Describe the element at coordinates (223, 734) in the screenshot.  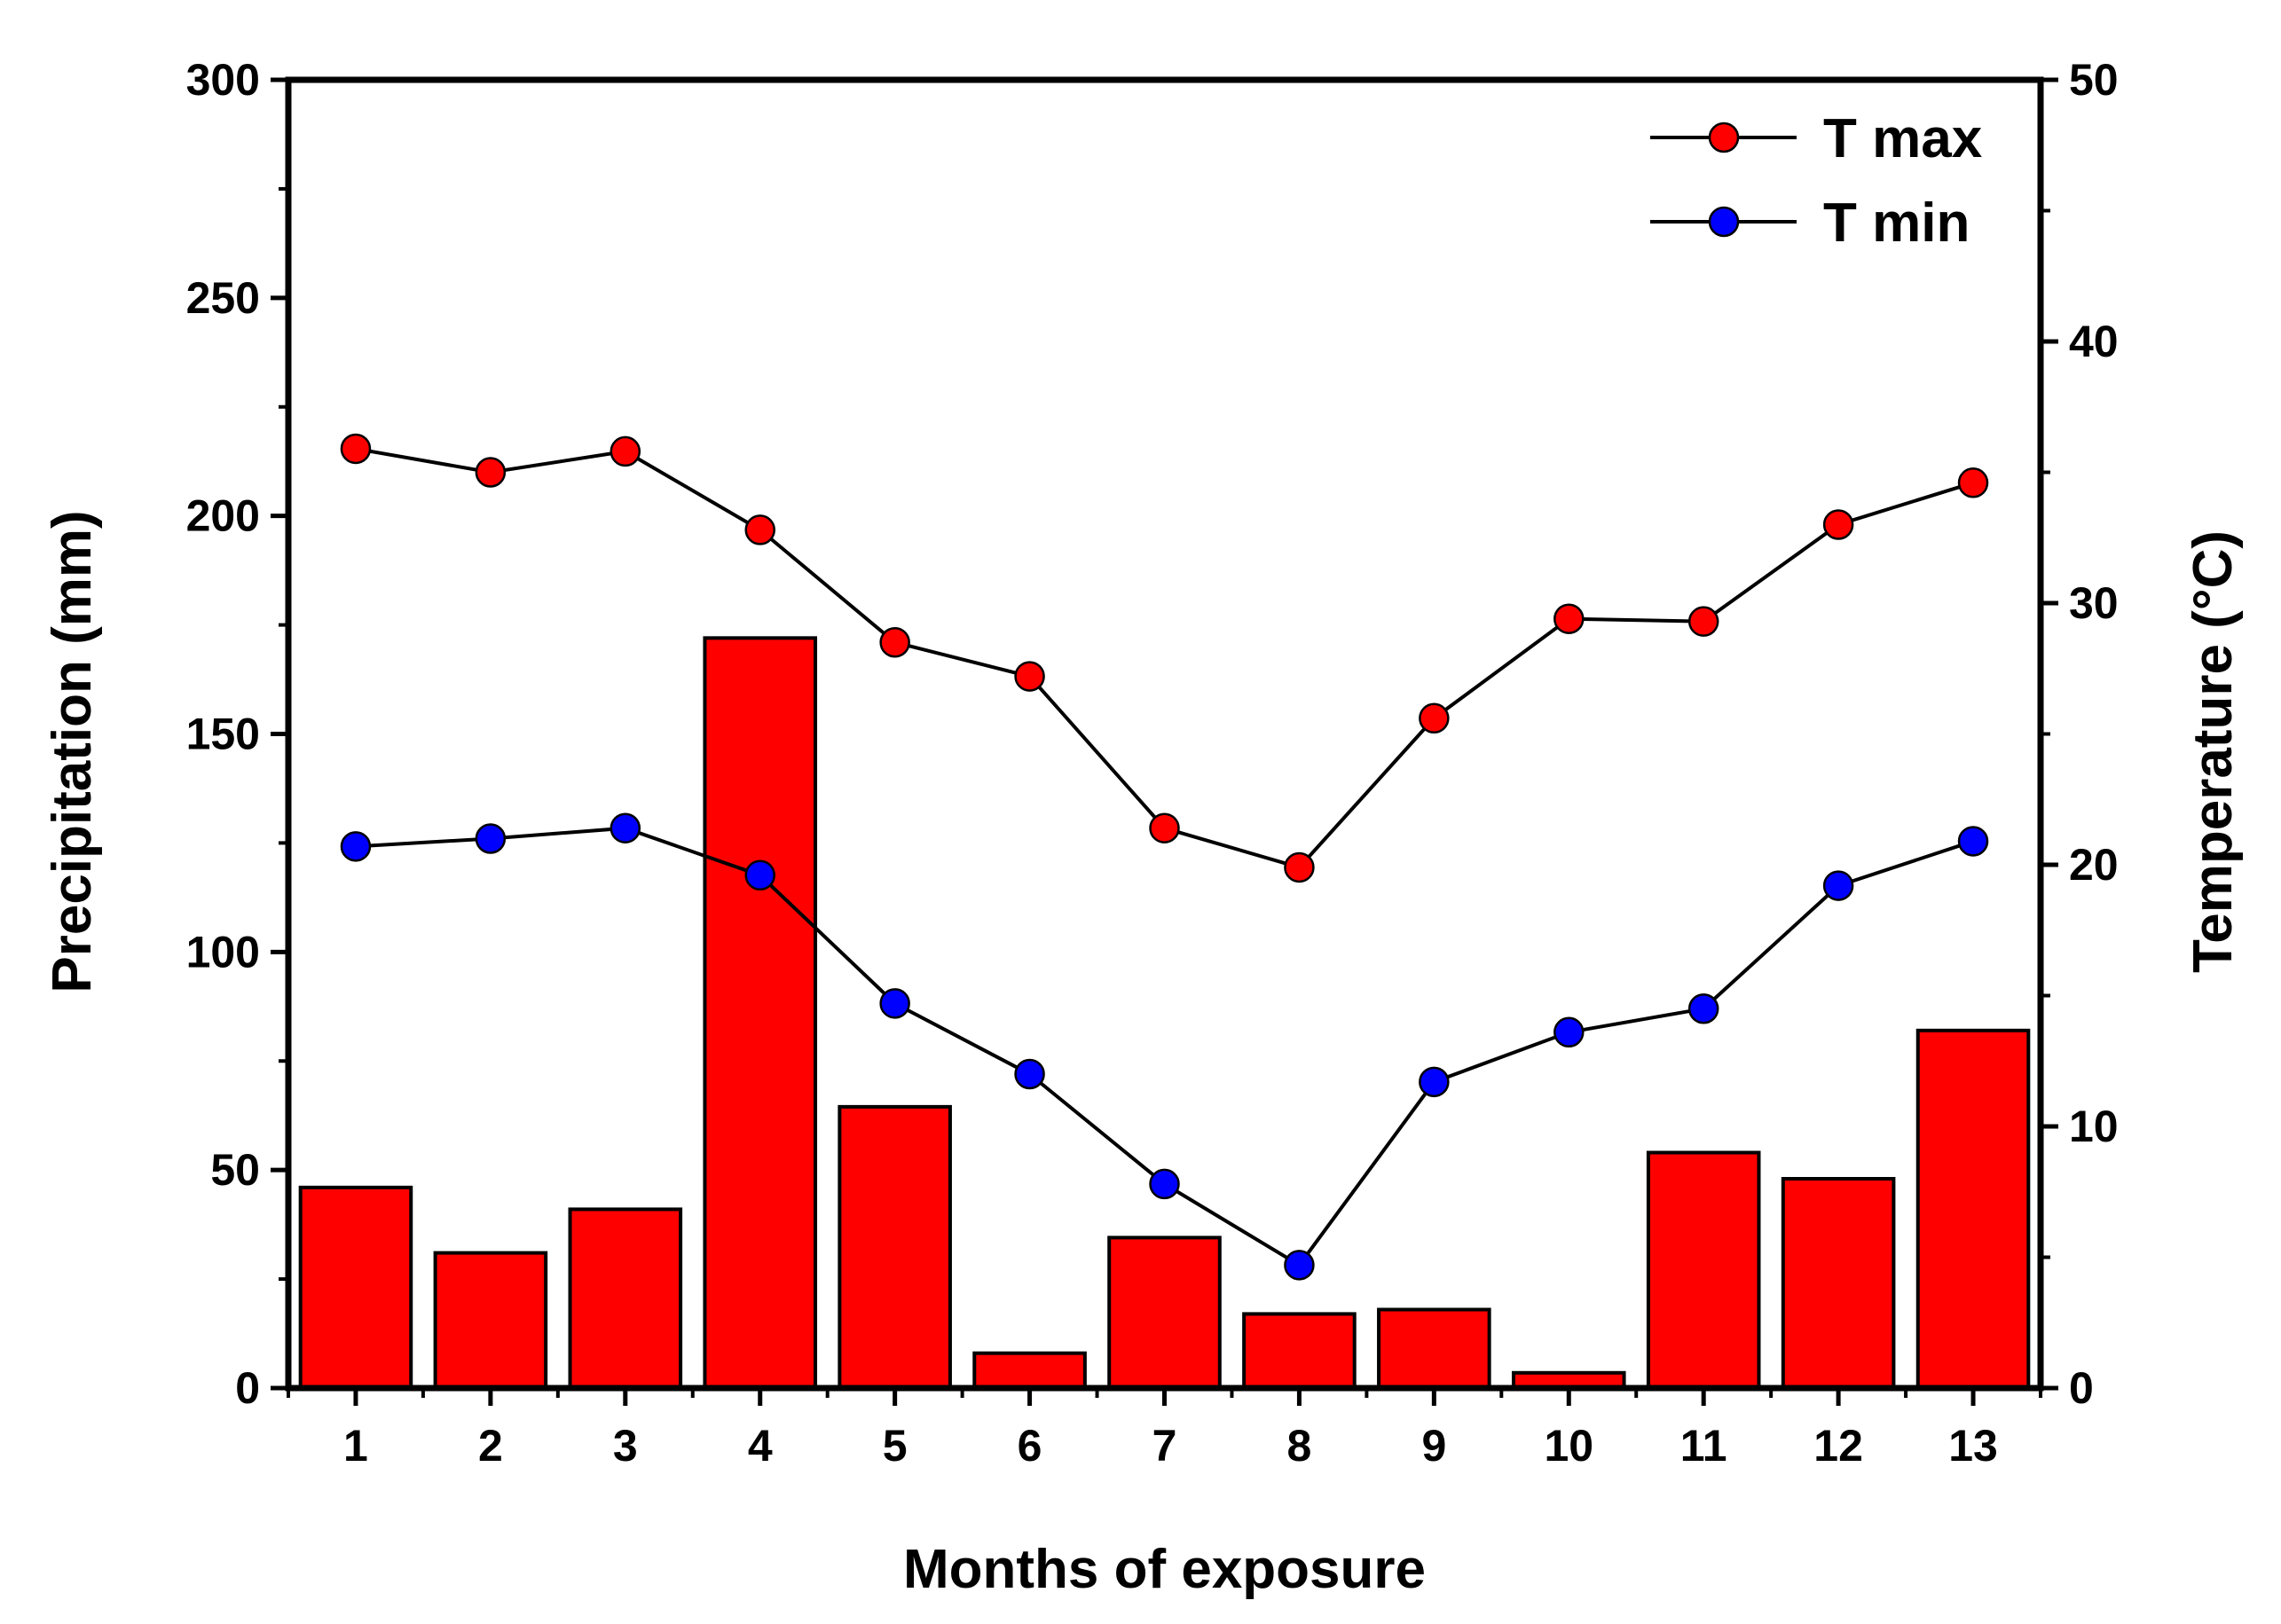
I see `y-left-tick-label-150: 150` at that location.